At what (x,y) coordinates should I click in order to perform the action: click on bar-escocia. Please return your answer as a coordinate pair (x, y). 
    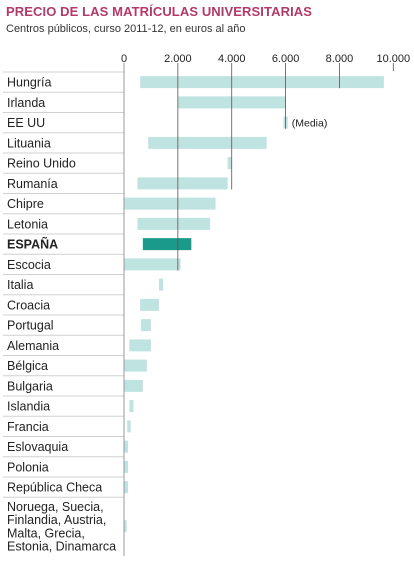
    Looking at the image, I should click on (152, 264).